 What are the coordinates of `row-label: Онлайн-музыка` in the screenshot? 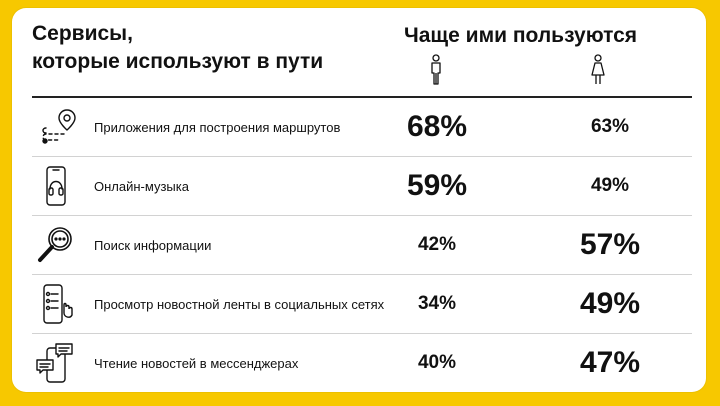 It's located at (141, 186).